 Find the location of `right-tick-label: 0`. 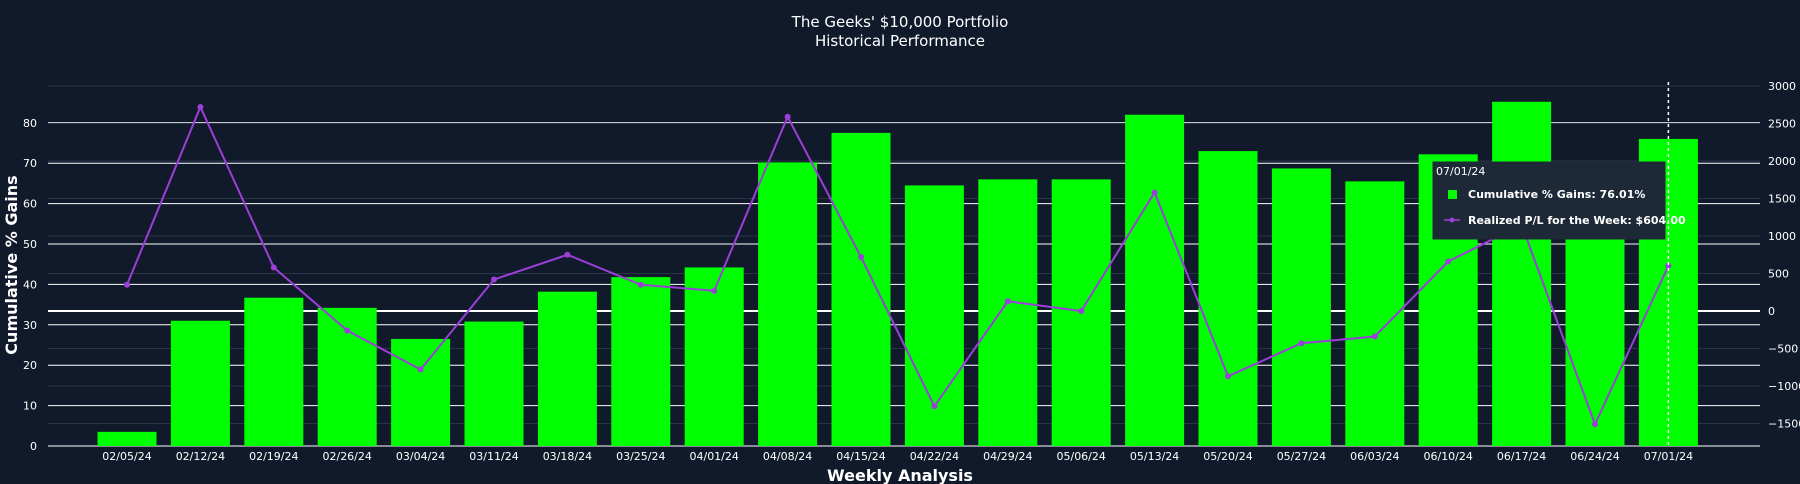

right-tick-label: 0 is located at coordinates (1771, 311).